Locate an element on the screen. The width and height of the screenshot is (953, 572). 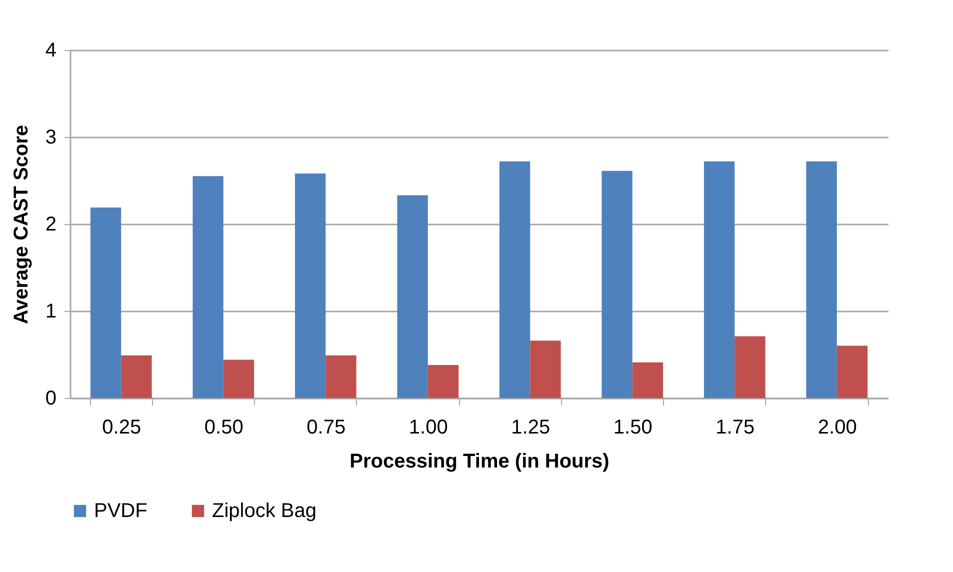
y-tick-label: 2 is located at coordinates (50, 225).